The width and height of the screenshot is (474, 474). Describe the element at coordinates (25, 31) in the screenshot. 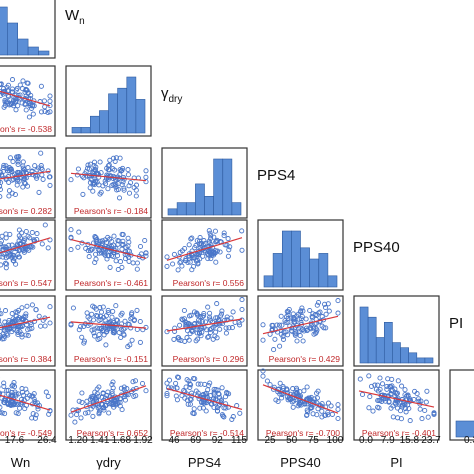

I see `histogram-Wn` at that location.